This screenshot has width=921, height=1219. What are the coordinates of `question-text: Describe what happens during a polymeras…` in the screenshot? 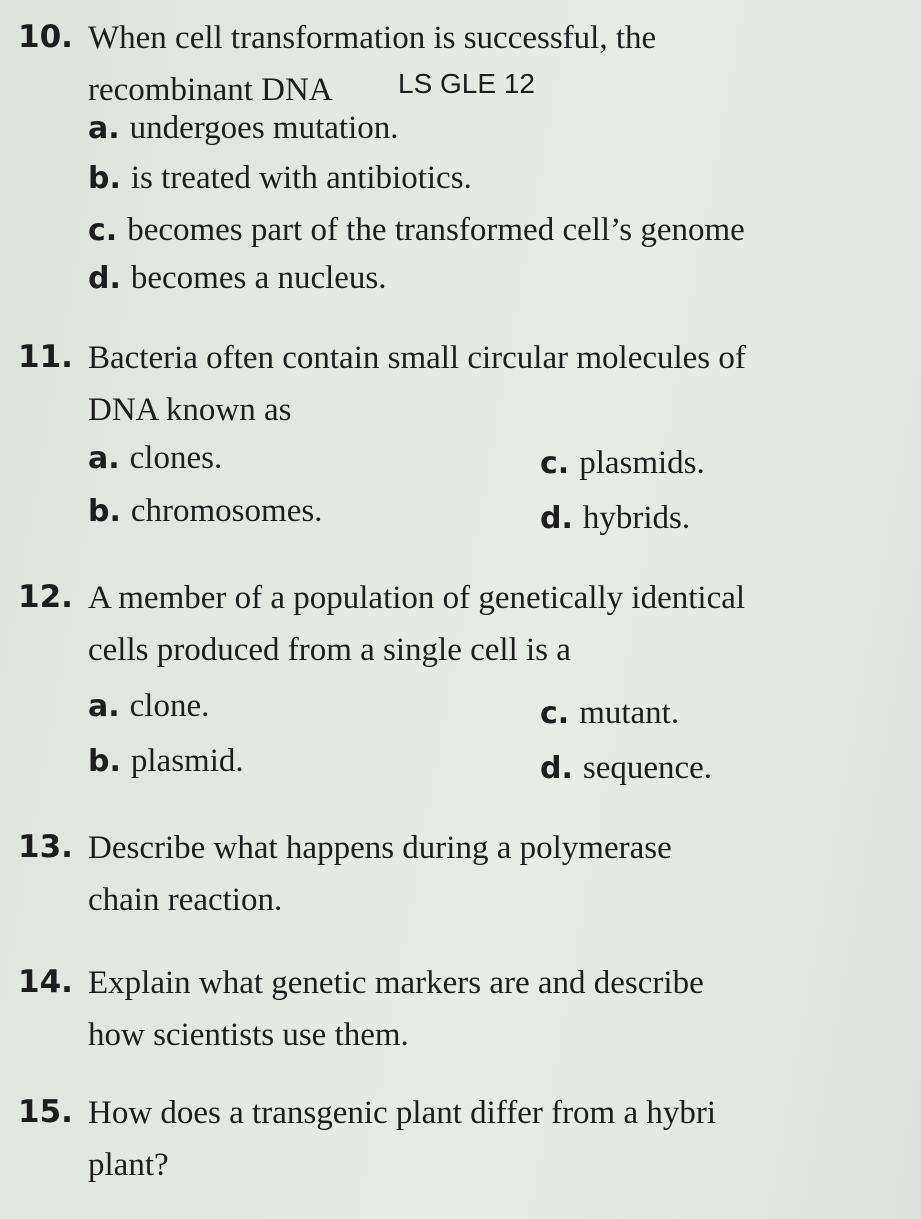 It's located at (380, 848).